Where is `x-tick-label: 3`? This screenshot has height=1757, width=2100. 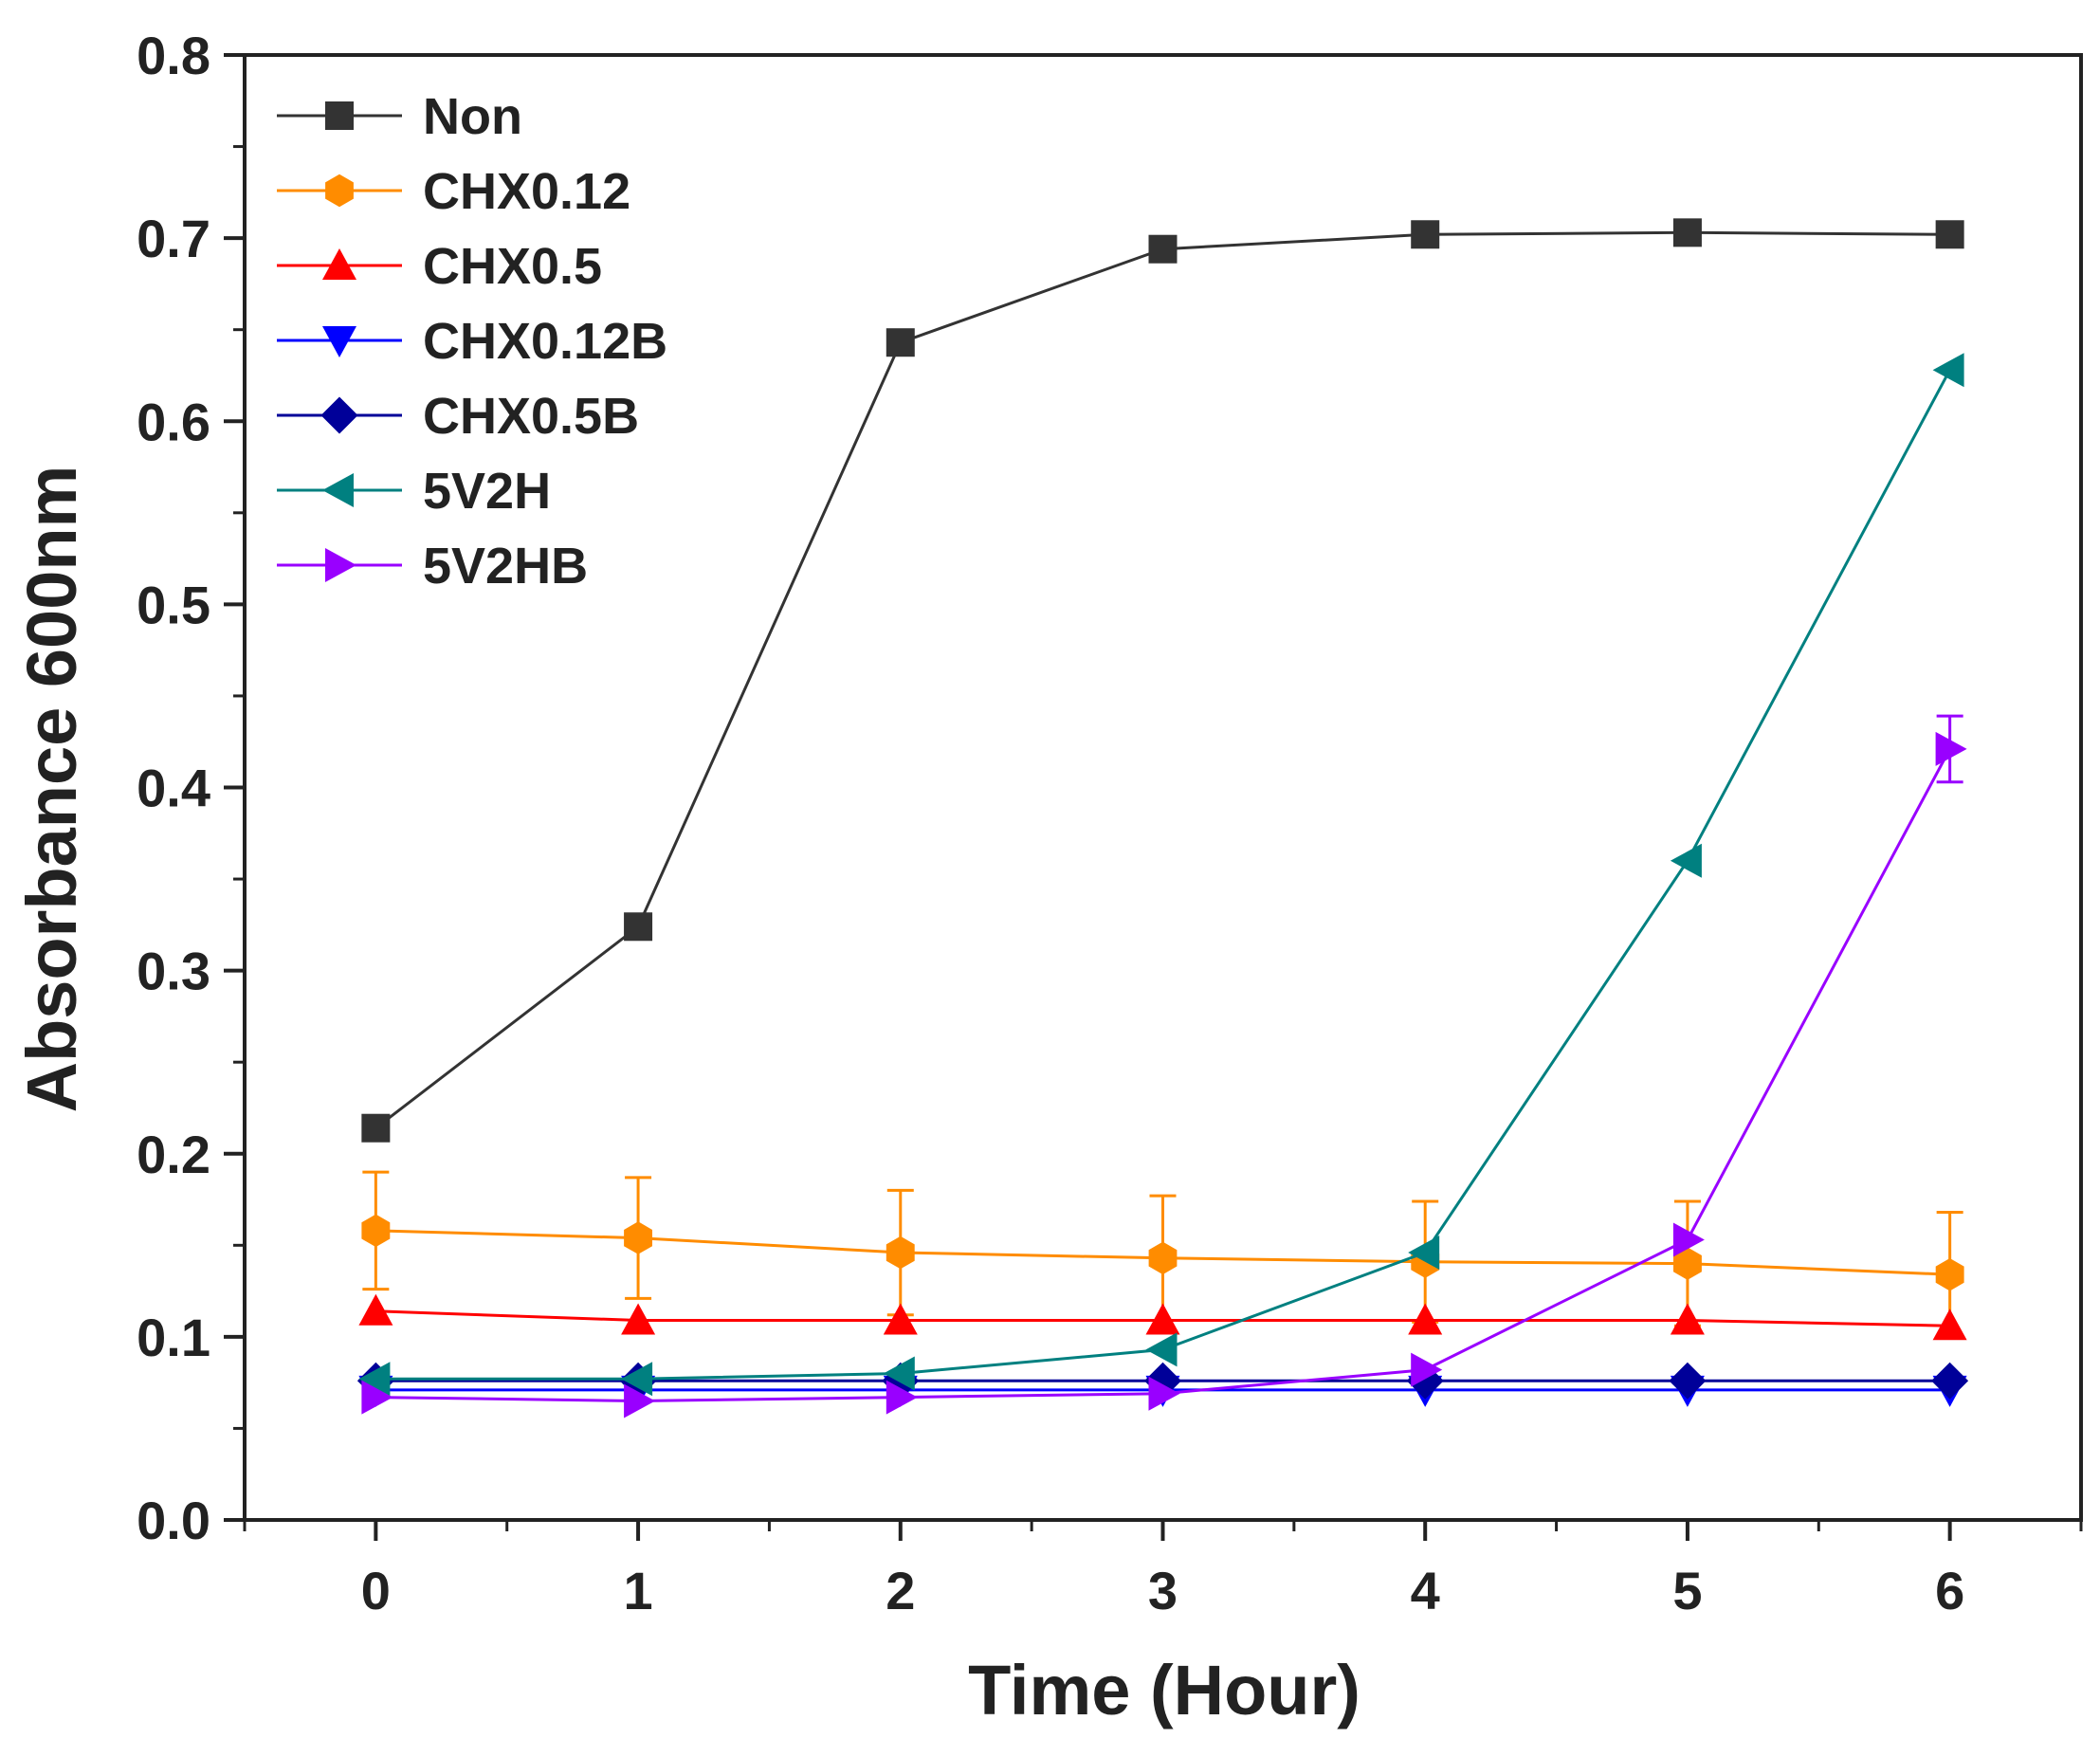
x-tick-label: 3 is located at coordinates (1163, 1590).